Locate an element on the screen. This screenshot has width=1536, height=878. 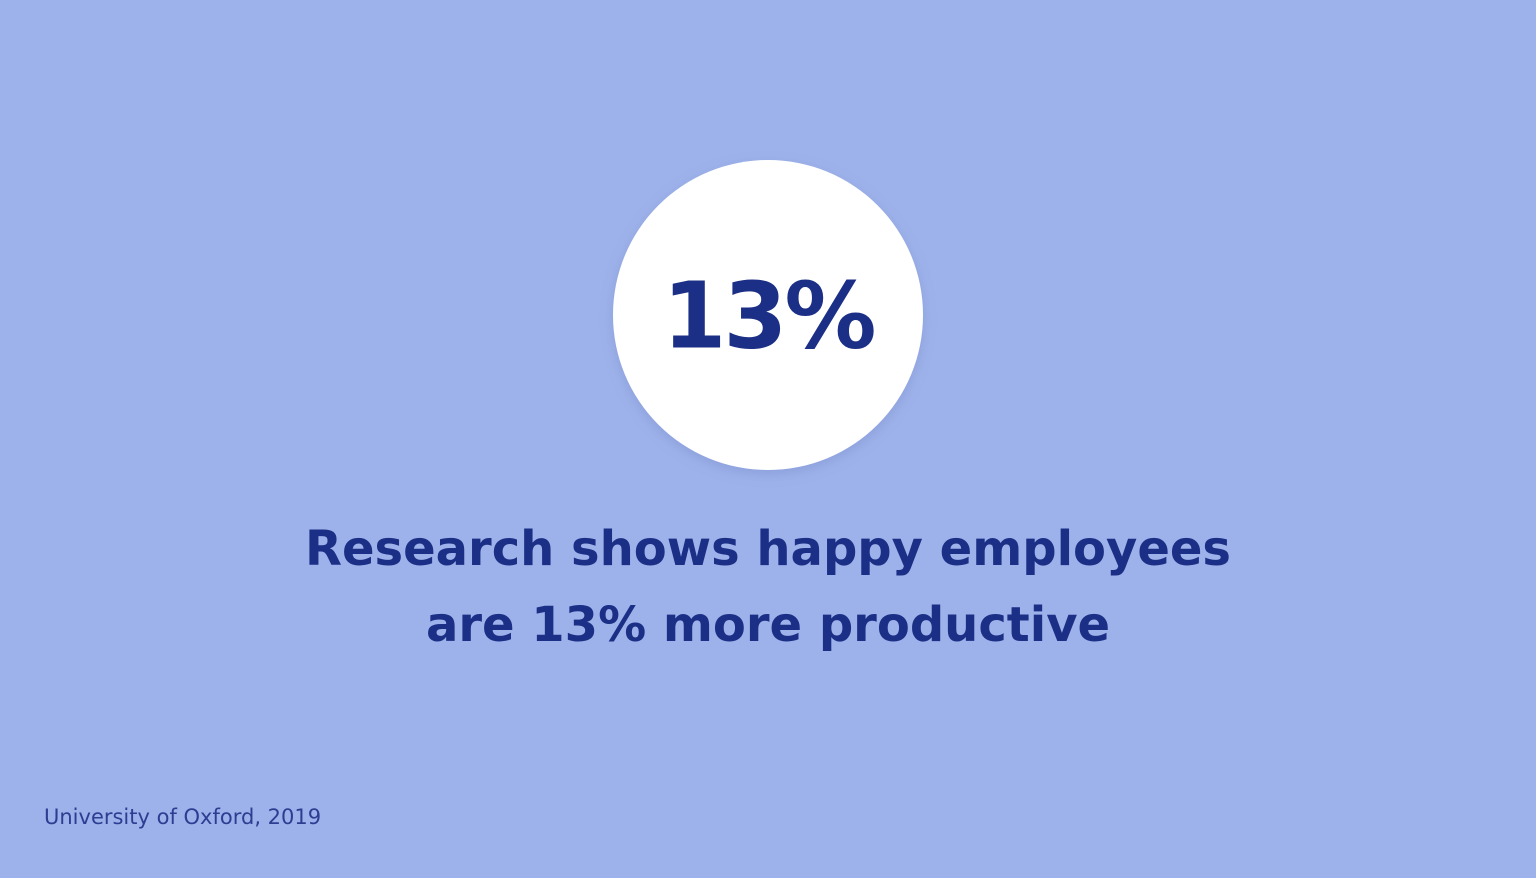
stat-circle is located at coordinates (768, 315).